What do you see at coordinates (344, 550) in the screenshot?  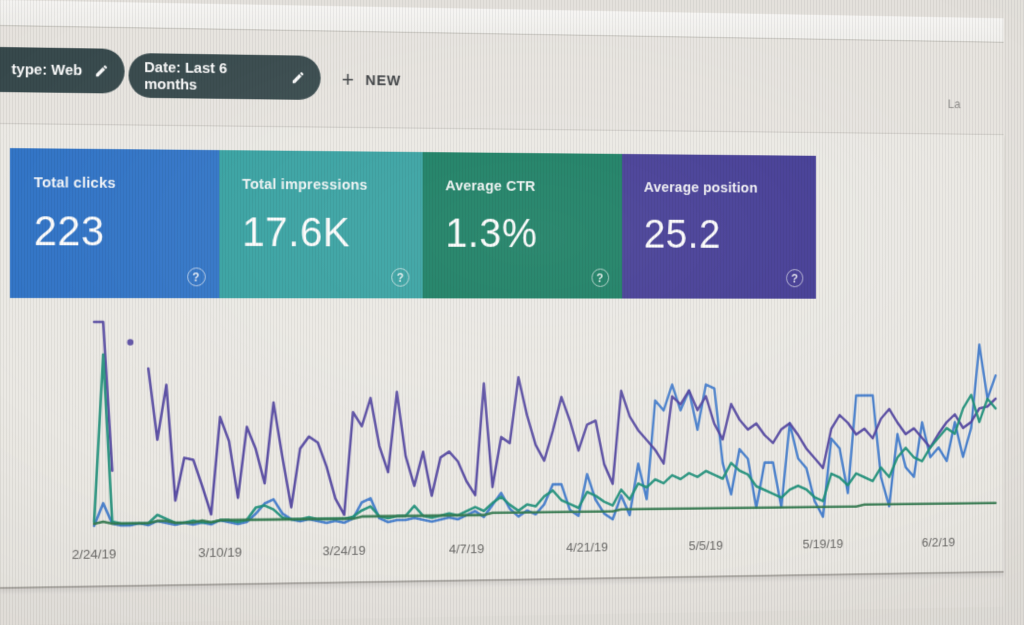 I see `x-axis-label: 3/24/19` at bounding box center [344, 550].